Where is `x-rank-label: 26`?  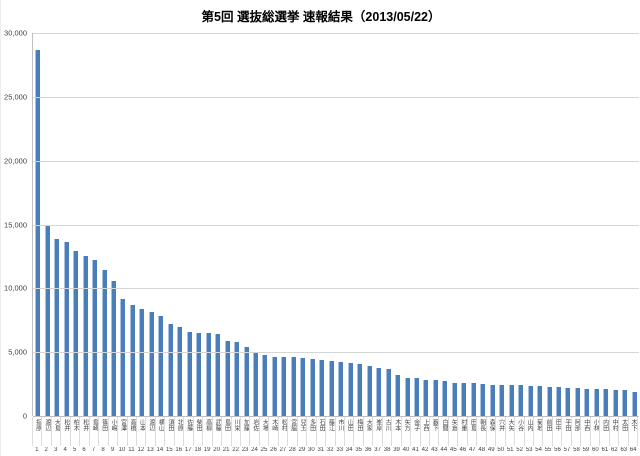 x-rank-label: 26 is located at coordinates (273, 450).